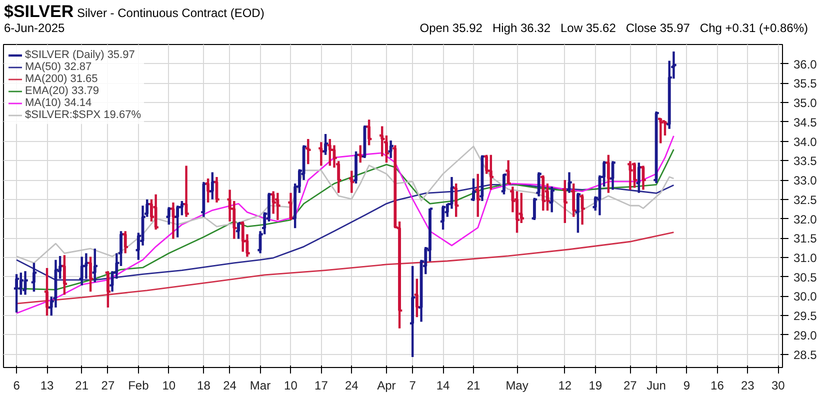 The image size is (819, 395). Describe the element at coordinates (517, 385) in the screenshot. I see `x-tick-label: May` at that location.